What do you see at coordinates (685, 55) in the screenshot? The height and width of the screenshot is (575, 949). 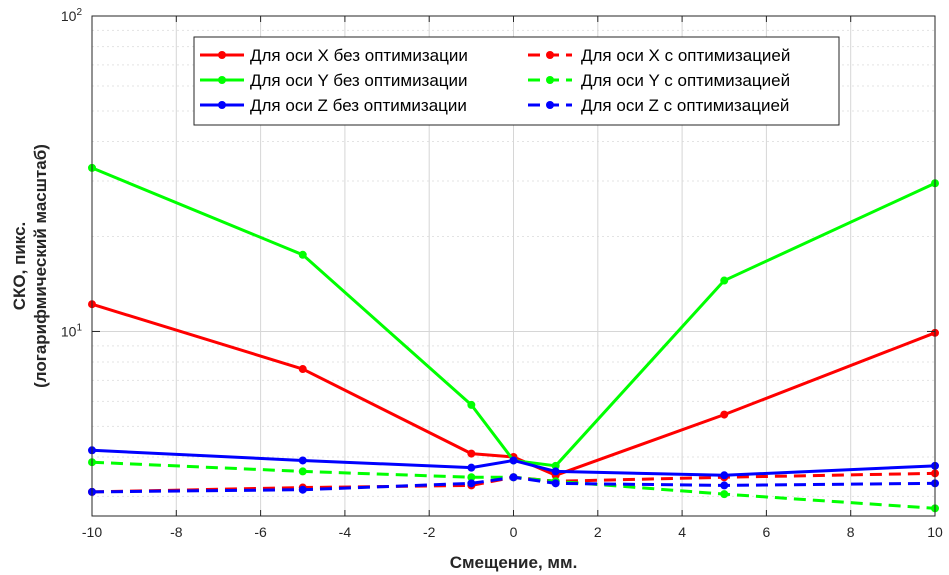 I see `legend-label: Для оси X с оптимизацией` at bounding box center [685, 55].